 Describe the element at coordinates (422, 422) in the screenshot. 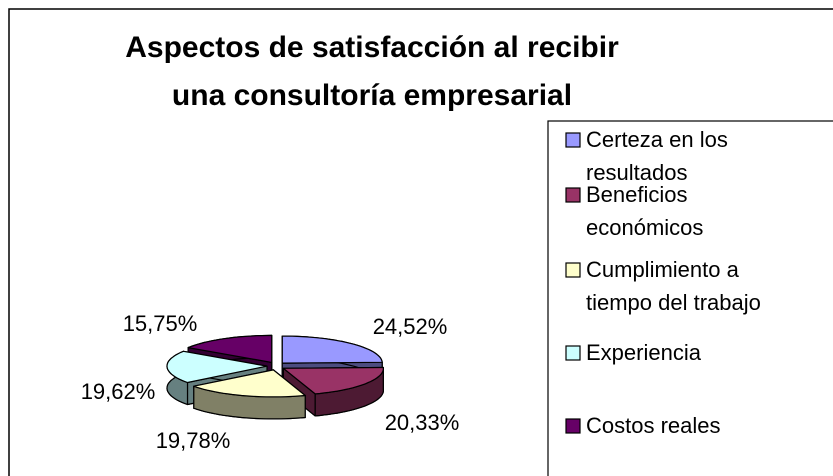

I see `data-label: 20,33%` at that location.